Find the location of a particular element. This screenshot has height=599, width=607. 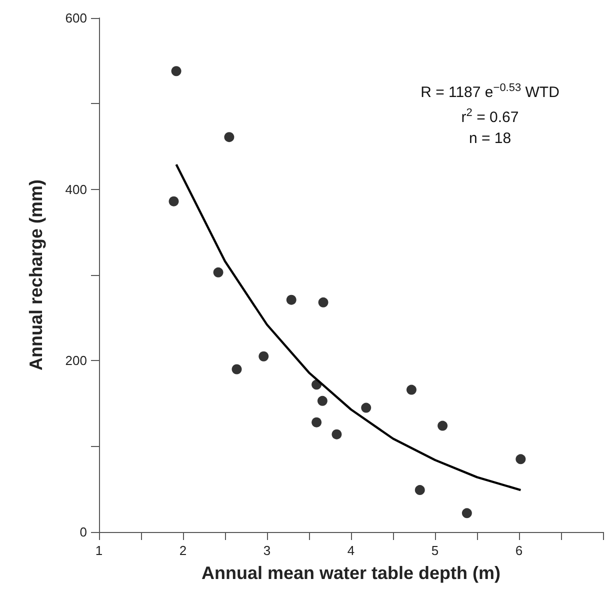

y-tick-label: 600 is located at coordinates (76, 18).